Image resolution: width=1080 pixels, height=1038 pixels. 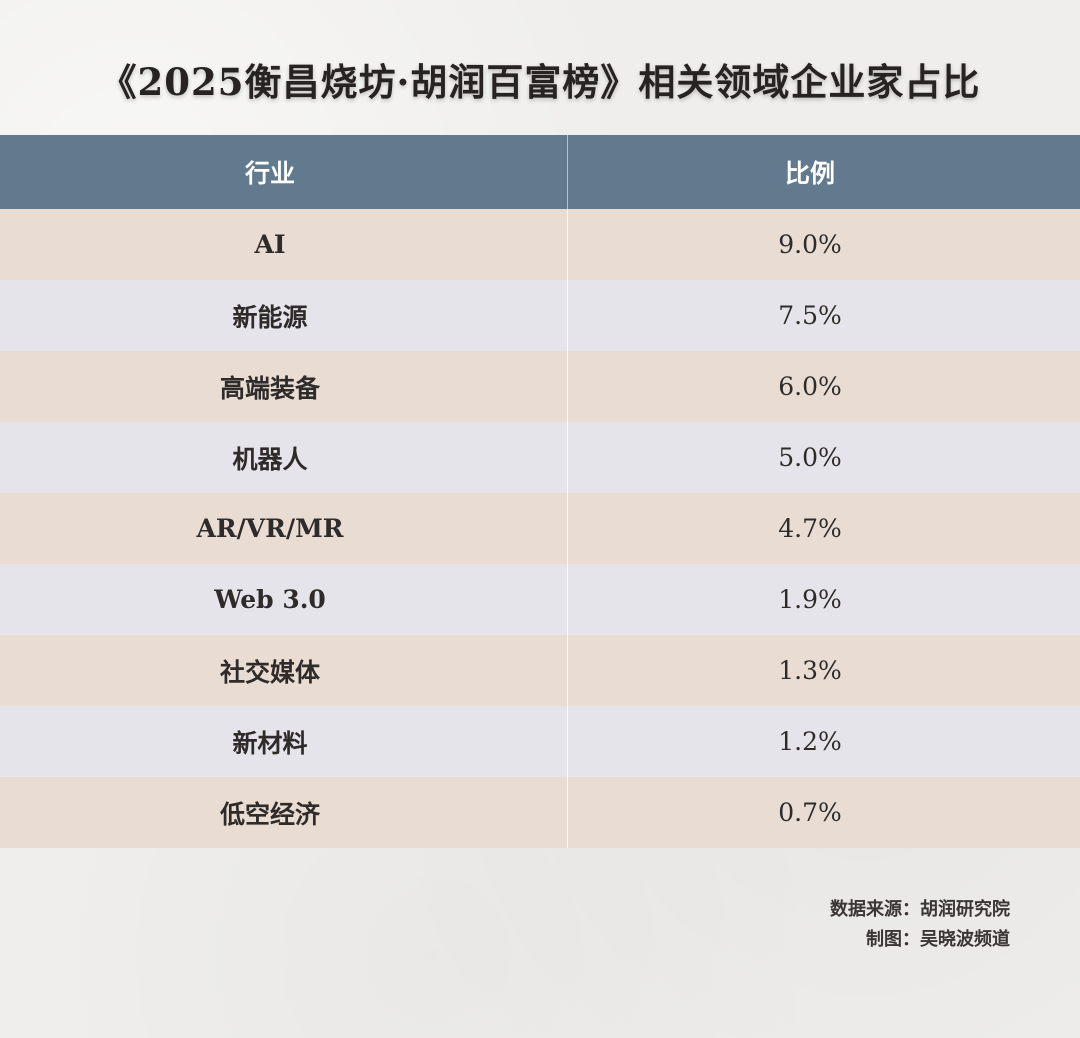 I want to click on ratio-cell: 0.7%, so click(x=810, y=812).